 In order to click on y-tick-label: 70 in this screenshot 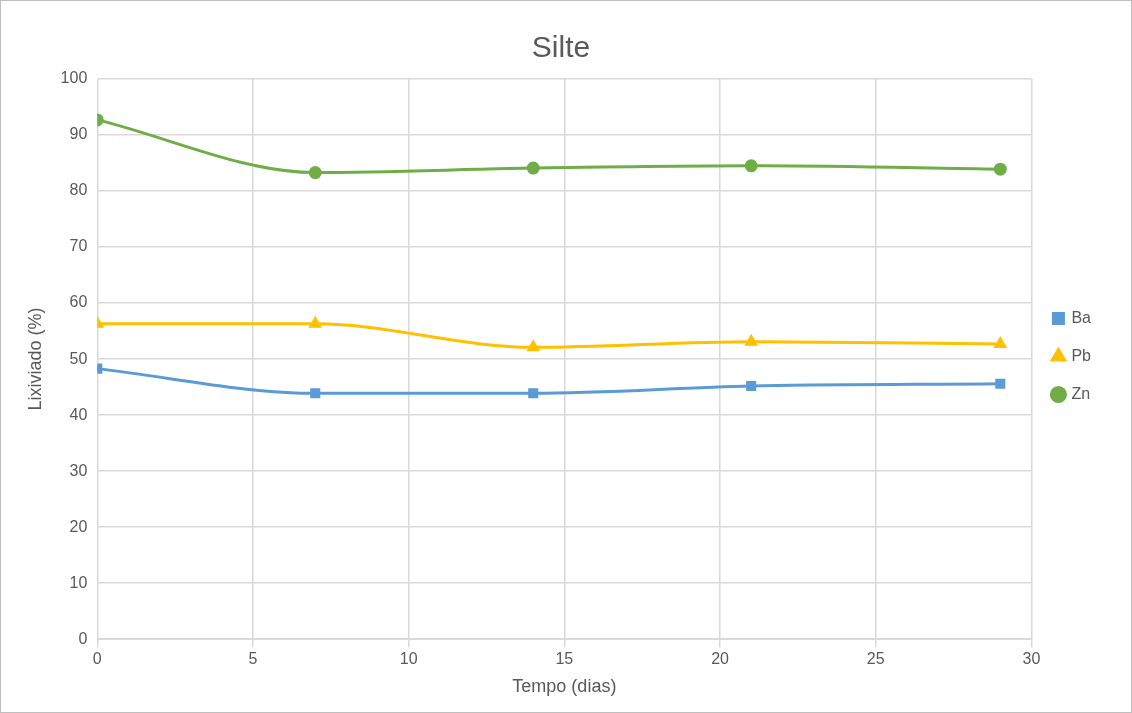, I will do `click(78, 246)`.